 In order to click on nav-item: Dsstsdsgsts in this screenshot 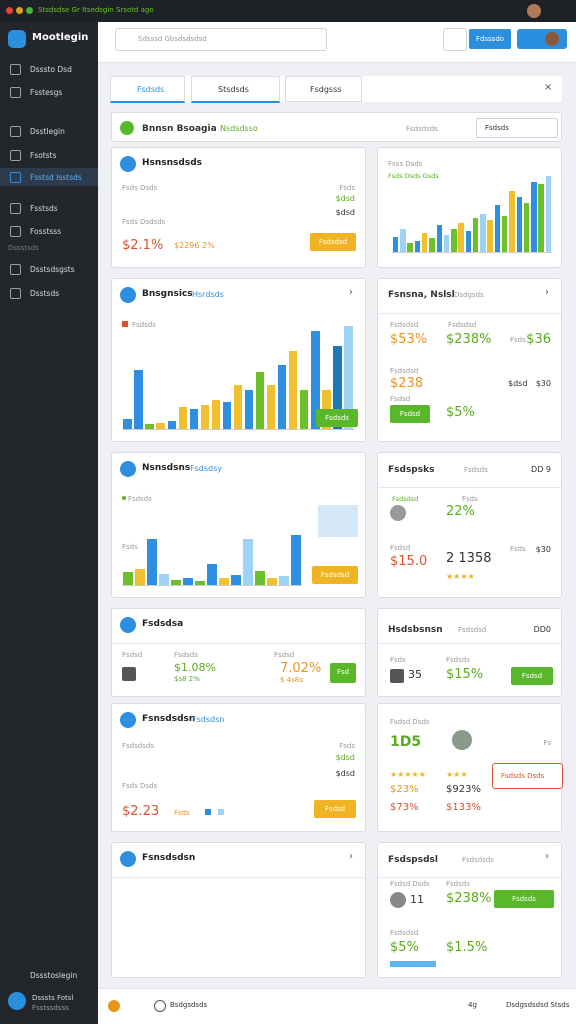, I will do `click(49, 269)`.